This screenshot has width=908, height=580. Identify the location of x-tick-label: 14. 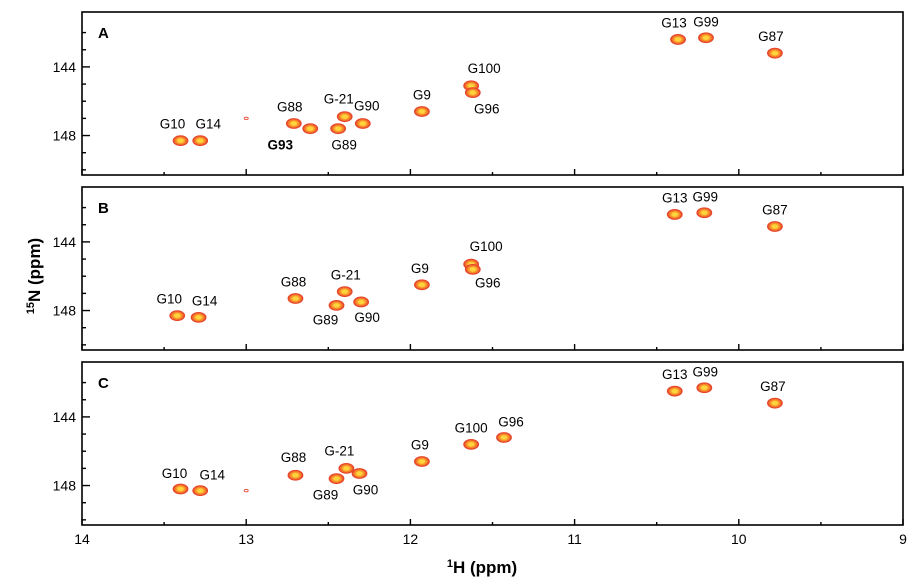
(82, 539).